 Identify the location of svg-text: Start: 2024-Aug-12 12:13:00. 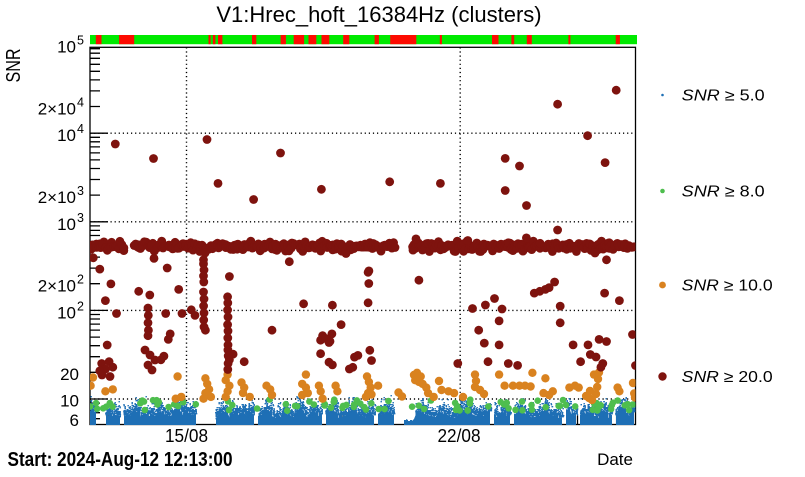
(120, 460).